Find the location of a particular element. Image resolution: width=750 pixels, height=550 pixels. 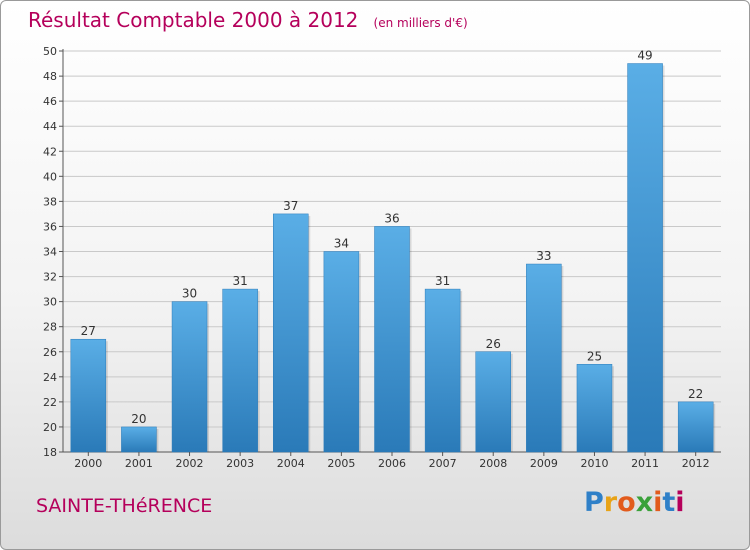

data-label: 49 is located at coordinates (644, 56).